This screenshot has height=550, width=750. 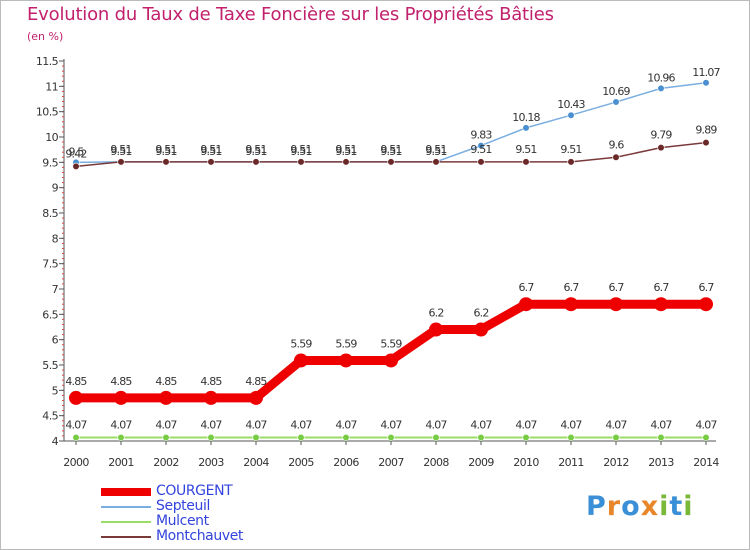 I want to click on logo-letter: r, so click(x=614, y=506).